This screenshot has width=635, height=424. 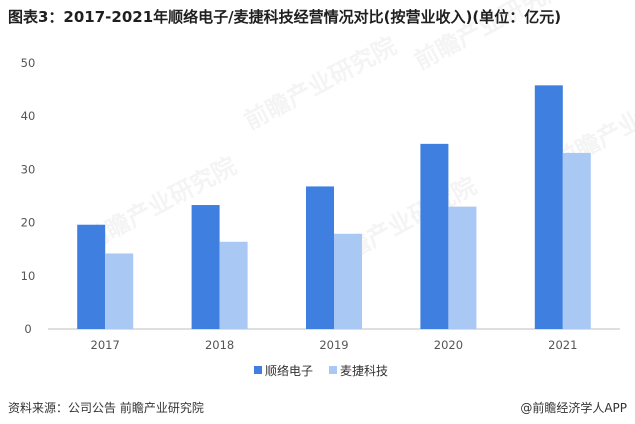 What do you see at coordinates (320, 84) in the screenshot?
I see `watermark-text-0: 前瞻产业研究院` at bounding box center [320, 84].